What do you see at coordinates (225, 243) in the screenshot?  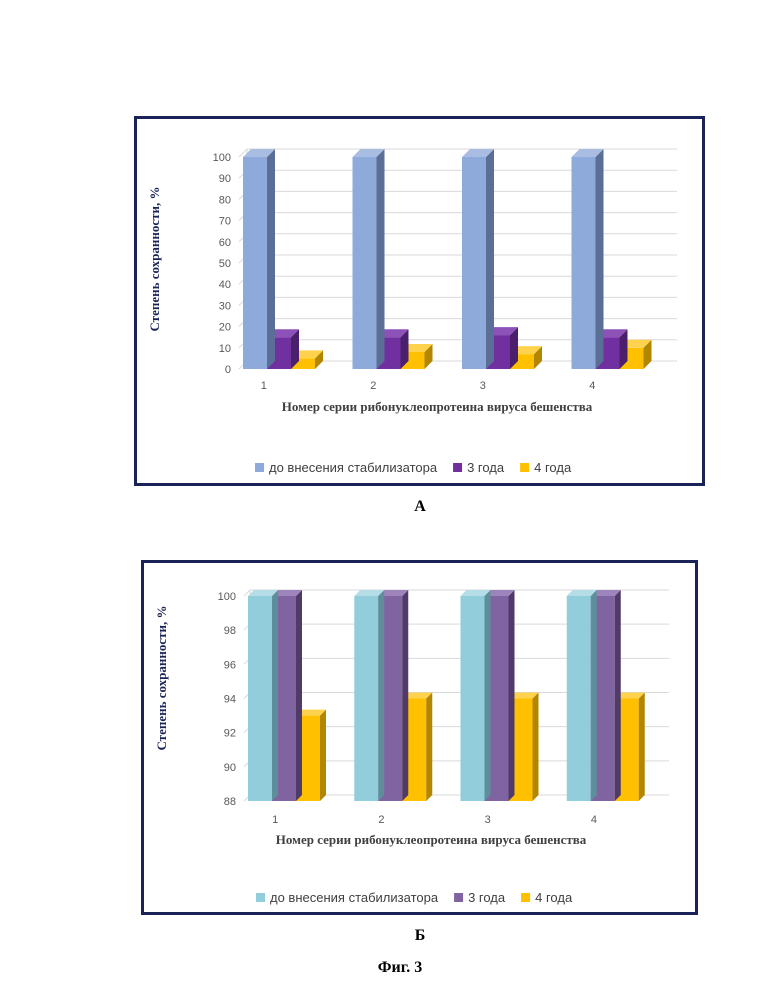 I see `y-tick-label: 60` at bounding box center [225, 243].